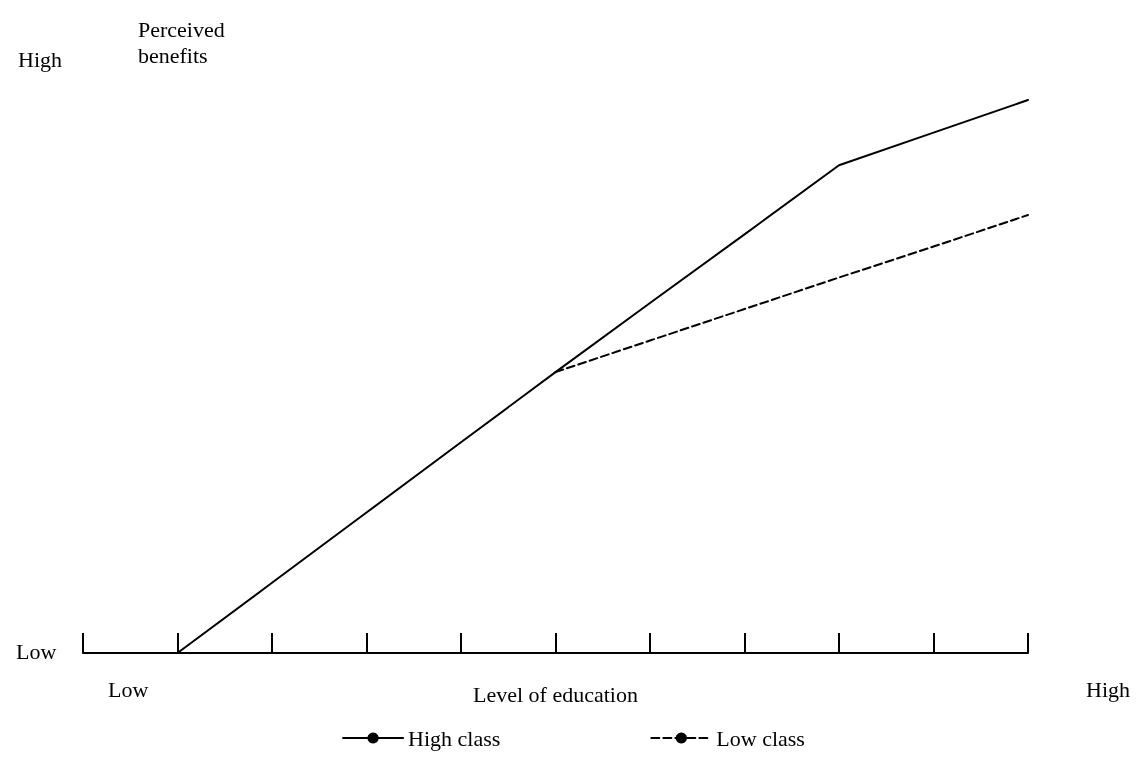 The width and height of the screenshot is (1147, 762). I want to click on y-axis-title: Perceived benefits, so click(184, 42).